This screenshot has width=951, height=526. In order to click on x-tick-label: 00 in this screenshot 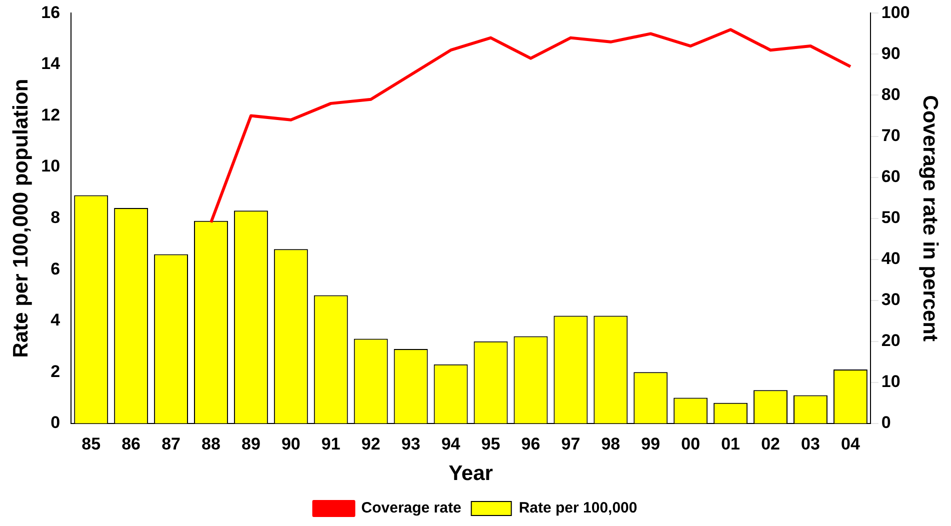, I will do `click(690, 444)`.